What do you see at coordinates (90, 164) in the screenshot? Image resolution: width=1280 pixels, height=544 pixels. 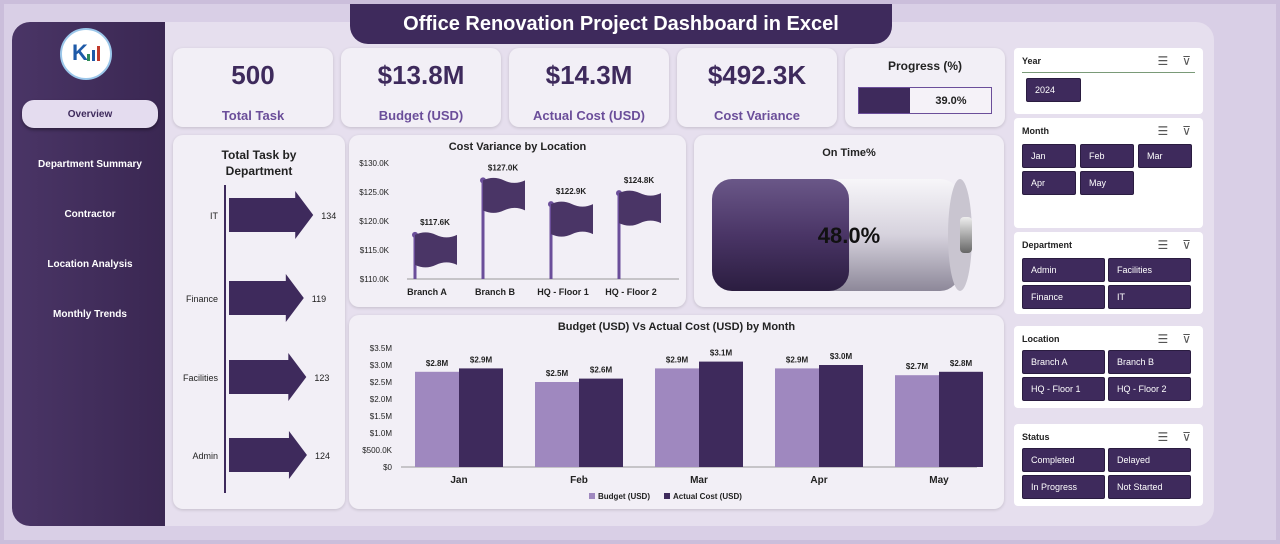 I see `nav-item-department-summary: Department Summary` at bounding box center [90, 164].